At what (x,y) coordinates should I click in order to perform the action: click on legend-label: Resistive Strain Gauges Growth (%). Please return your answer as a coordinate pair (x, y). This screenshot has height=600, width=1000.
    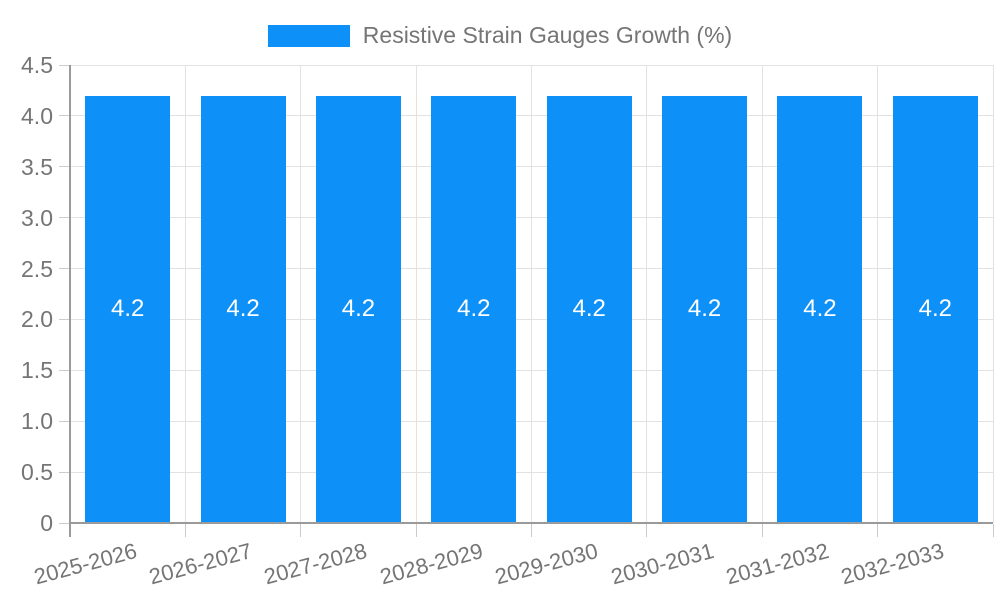
    Looking at the image, I should click on (547, 35).